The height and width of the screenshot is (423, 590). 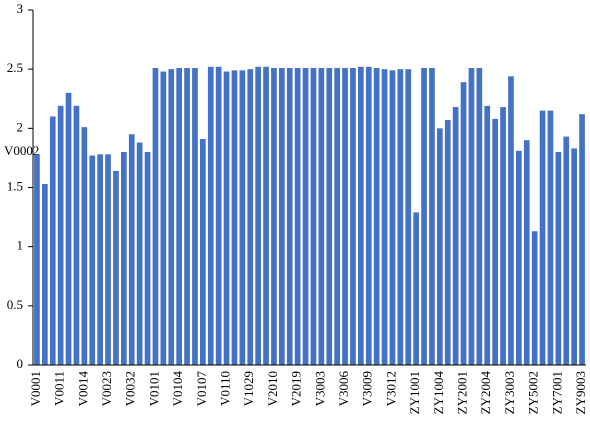 I want to click on y-tick-label: 2.5, so click(x=15, y=67).